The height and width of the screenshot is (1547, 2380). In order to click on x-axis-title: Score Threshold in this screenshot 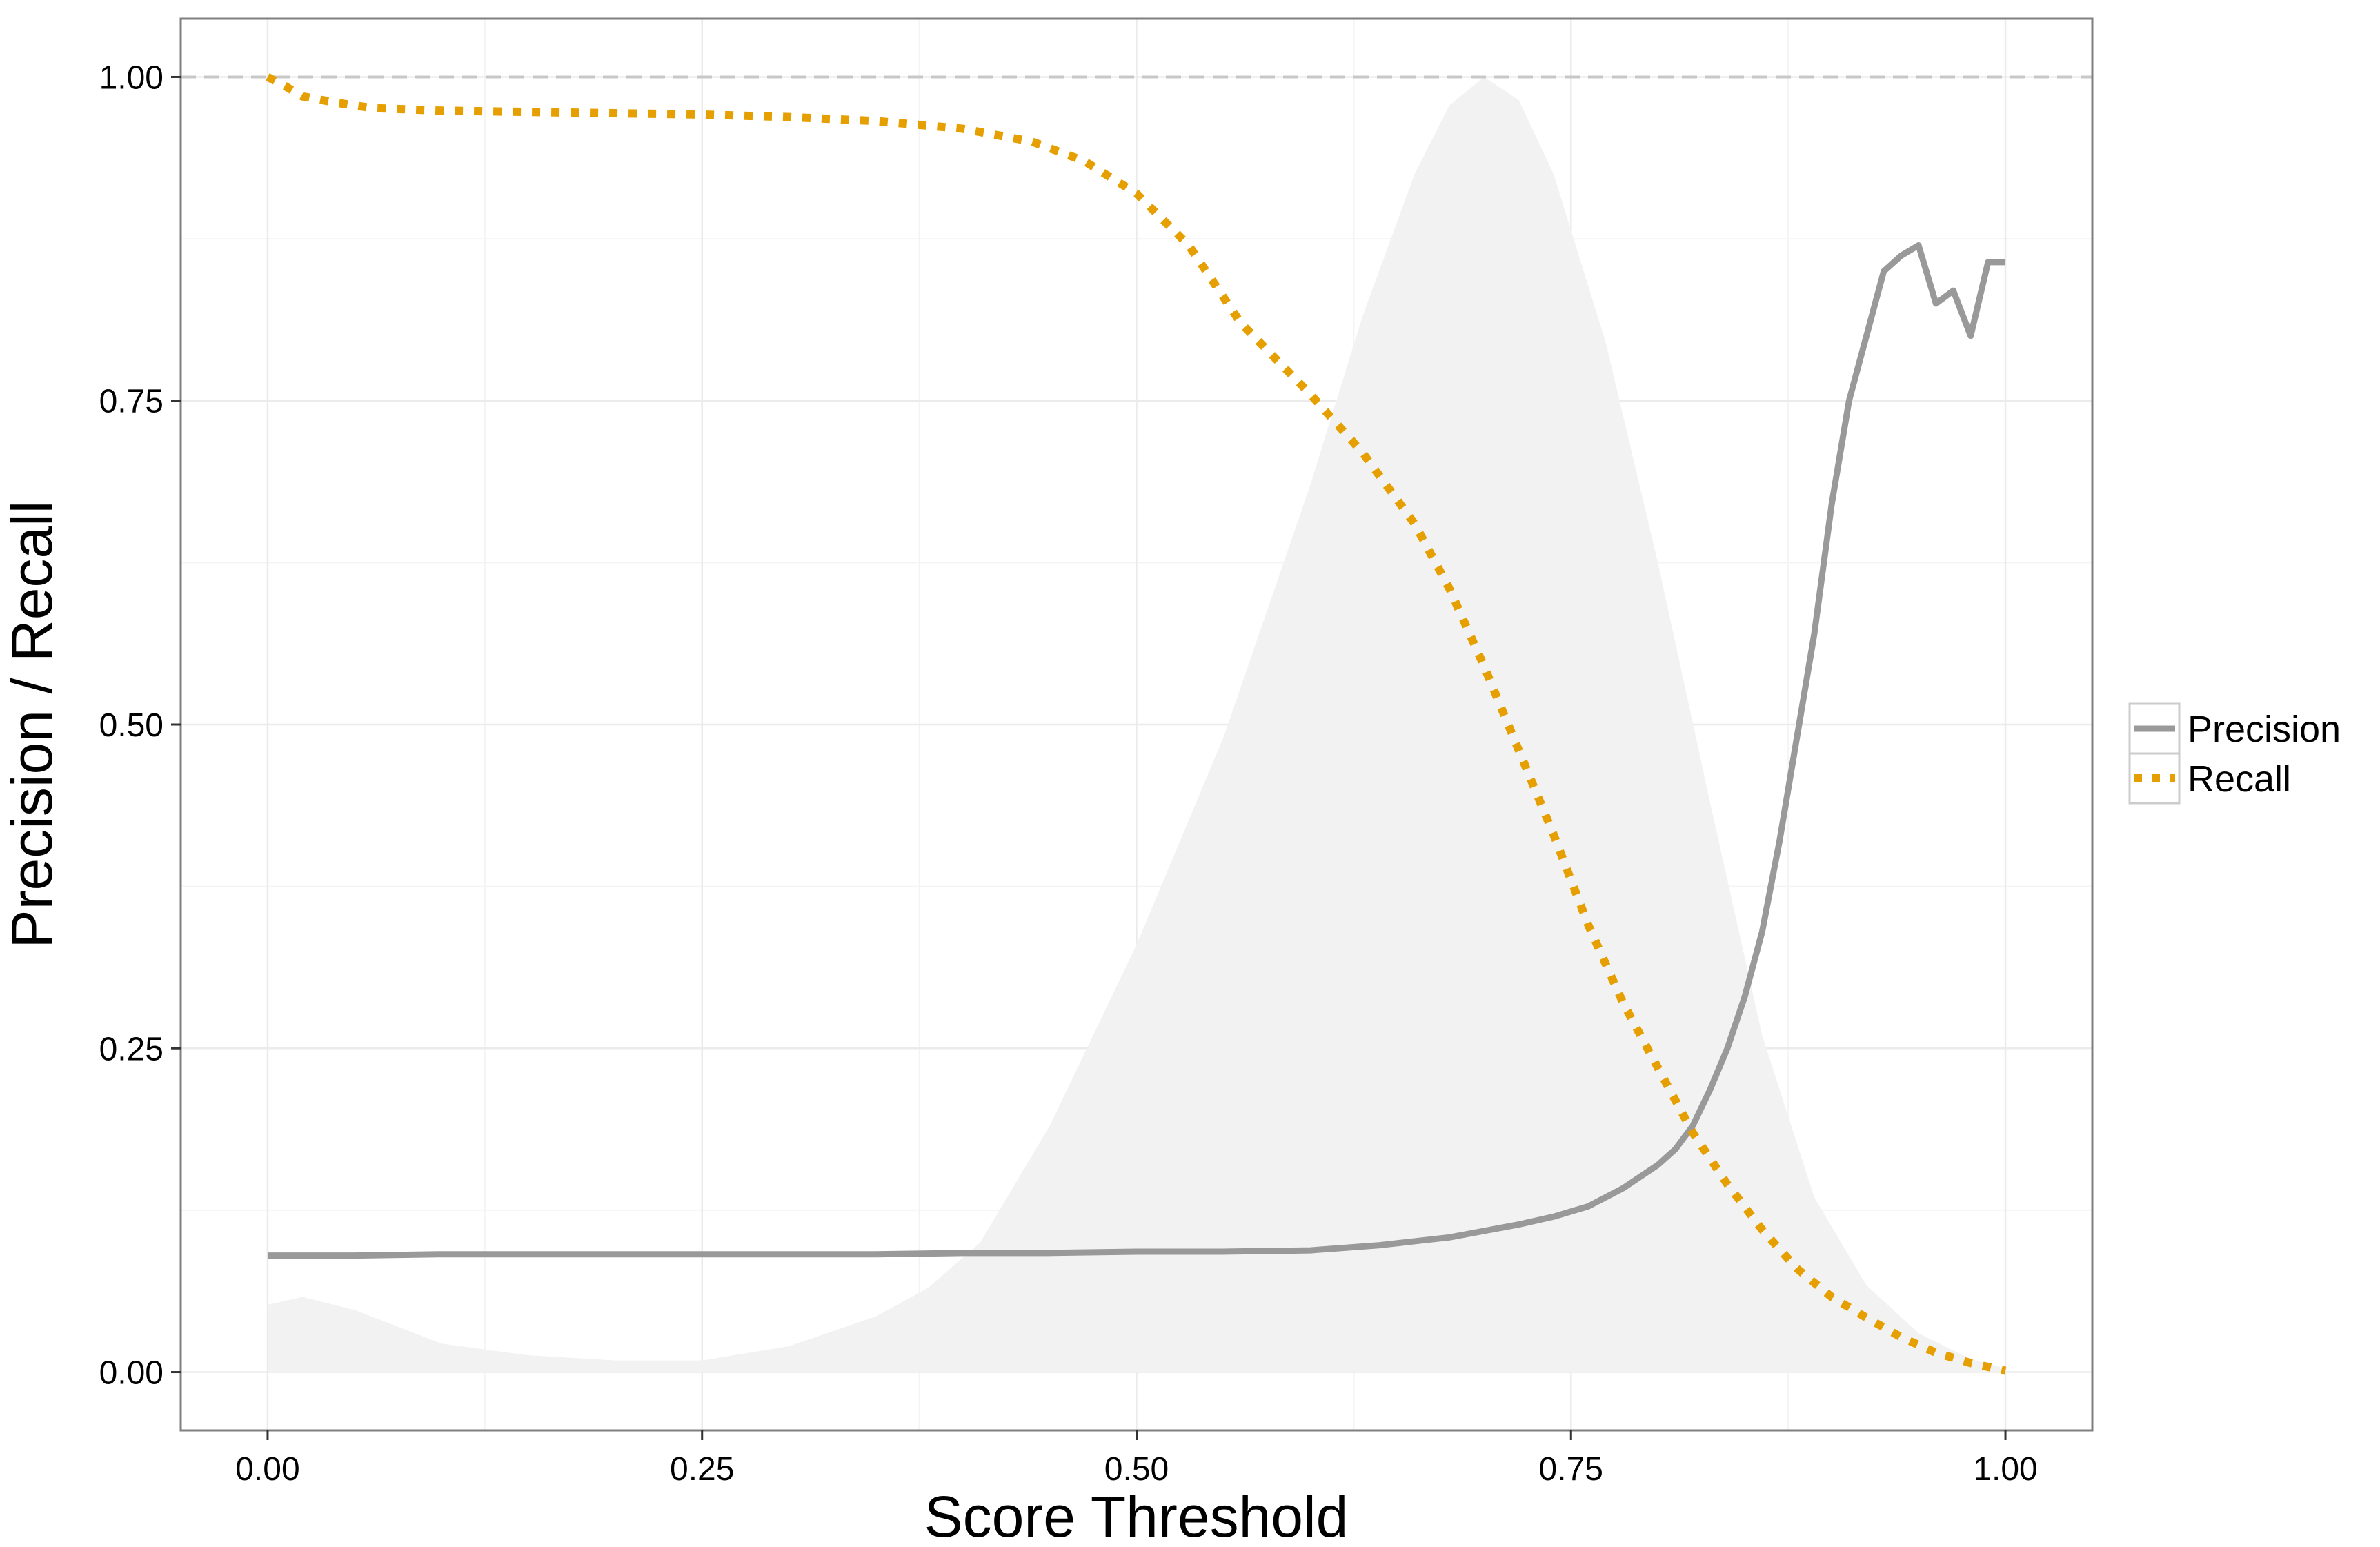, I will do `click(1136, 1515)`.